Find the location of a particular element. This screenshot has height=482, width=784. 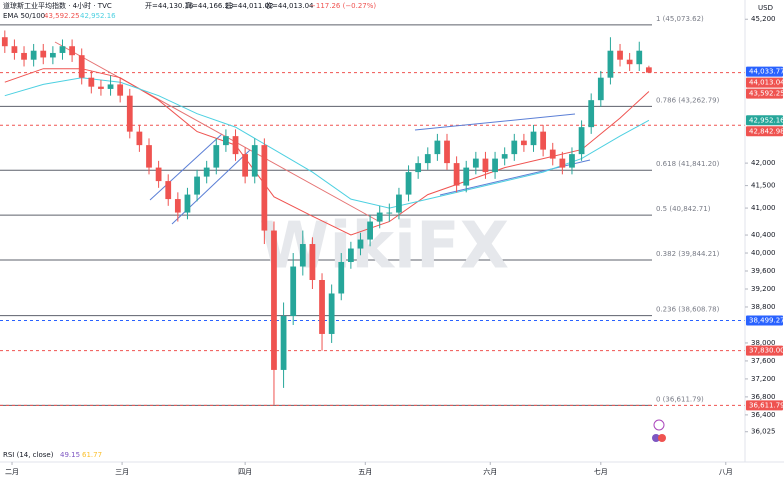

price-tag: 38,499.27 is located at coordinates (765, 320).